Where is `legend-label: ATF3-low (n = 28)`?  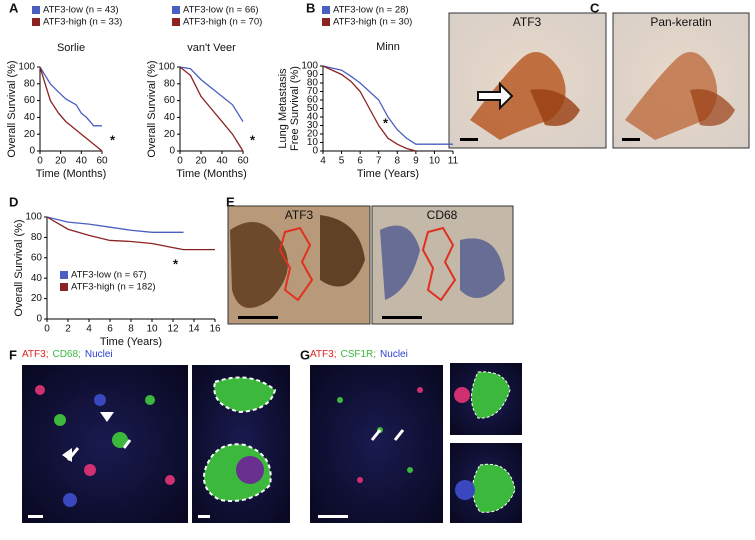
legend-label: ATF3-low (n = 28) is located at coordinates (371, 10).